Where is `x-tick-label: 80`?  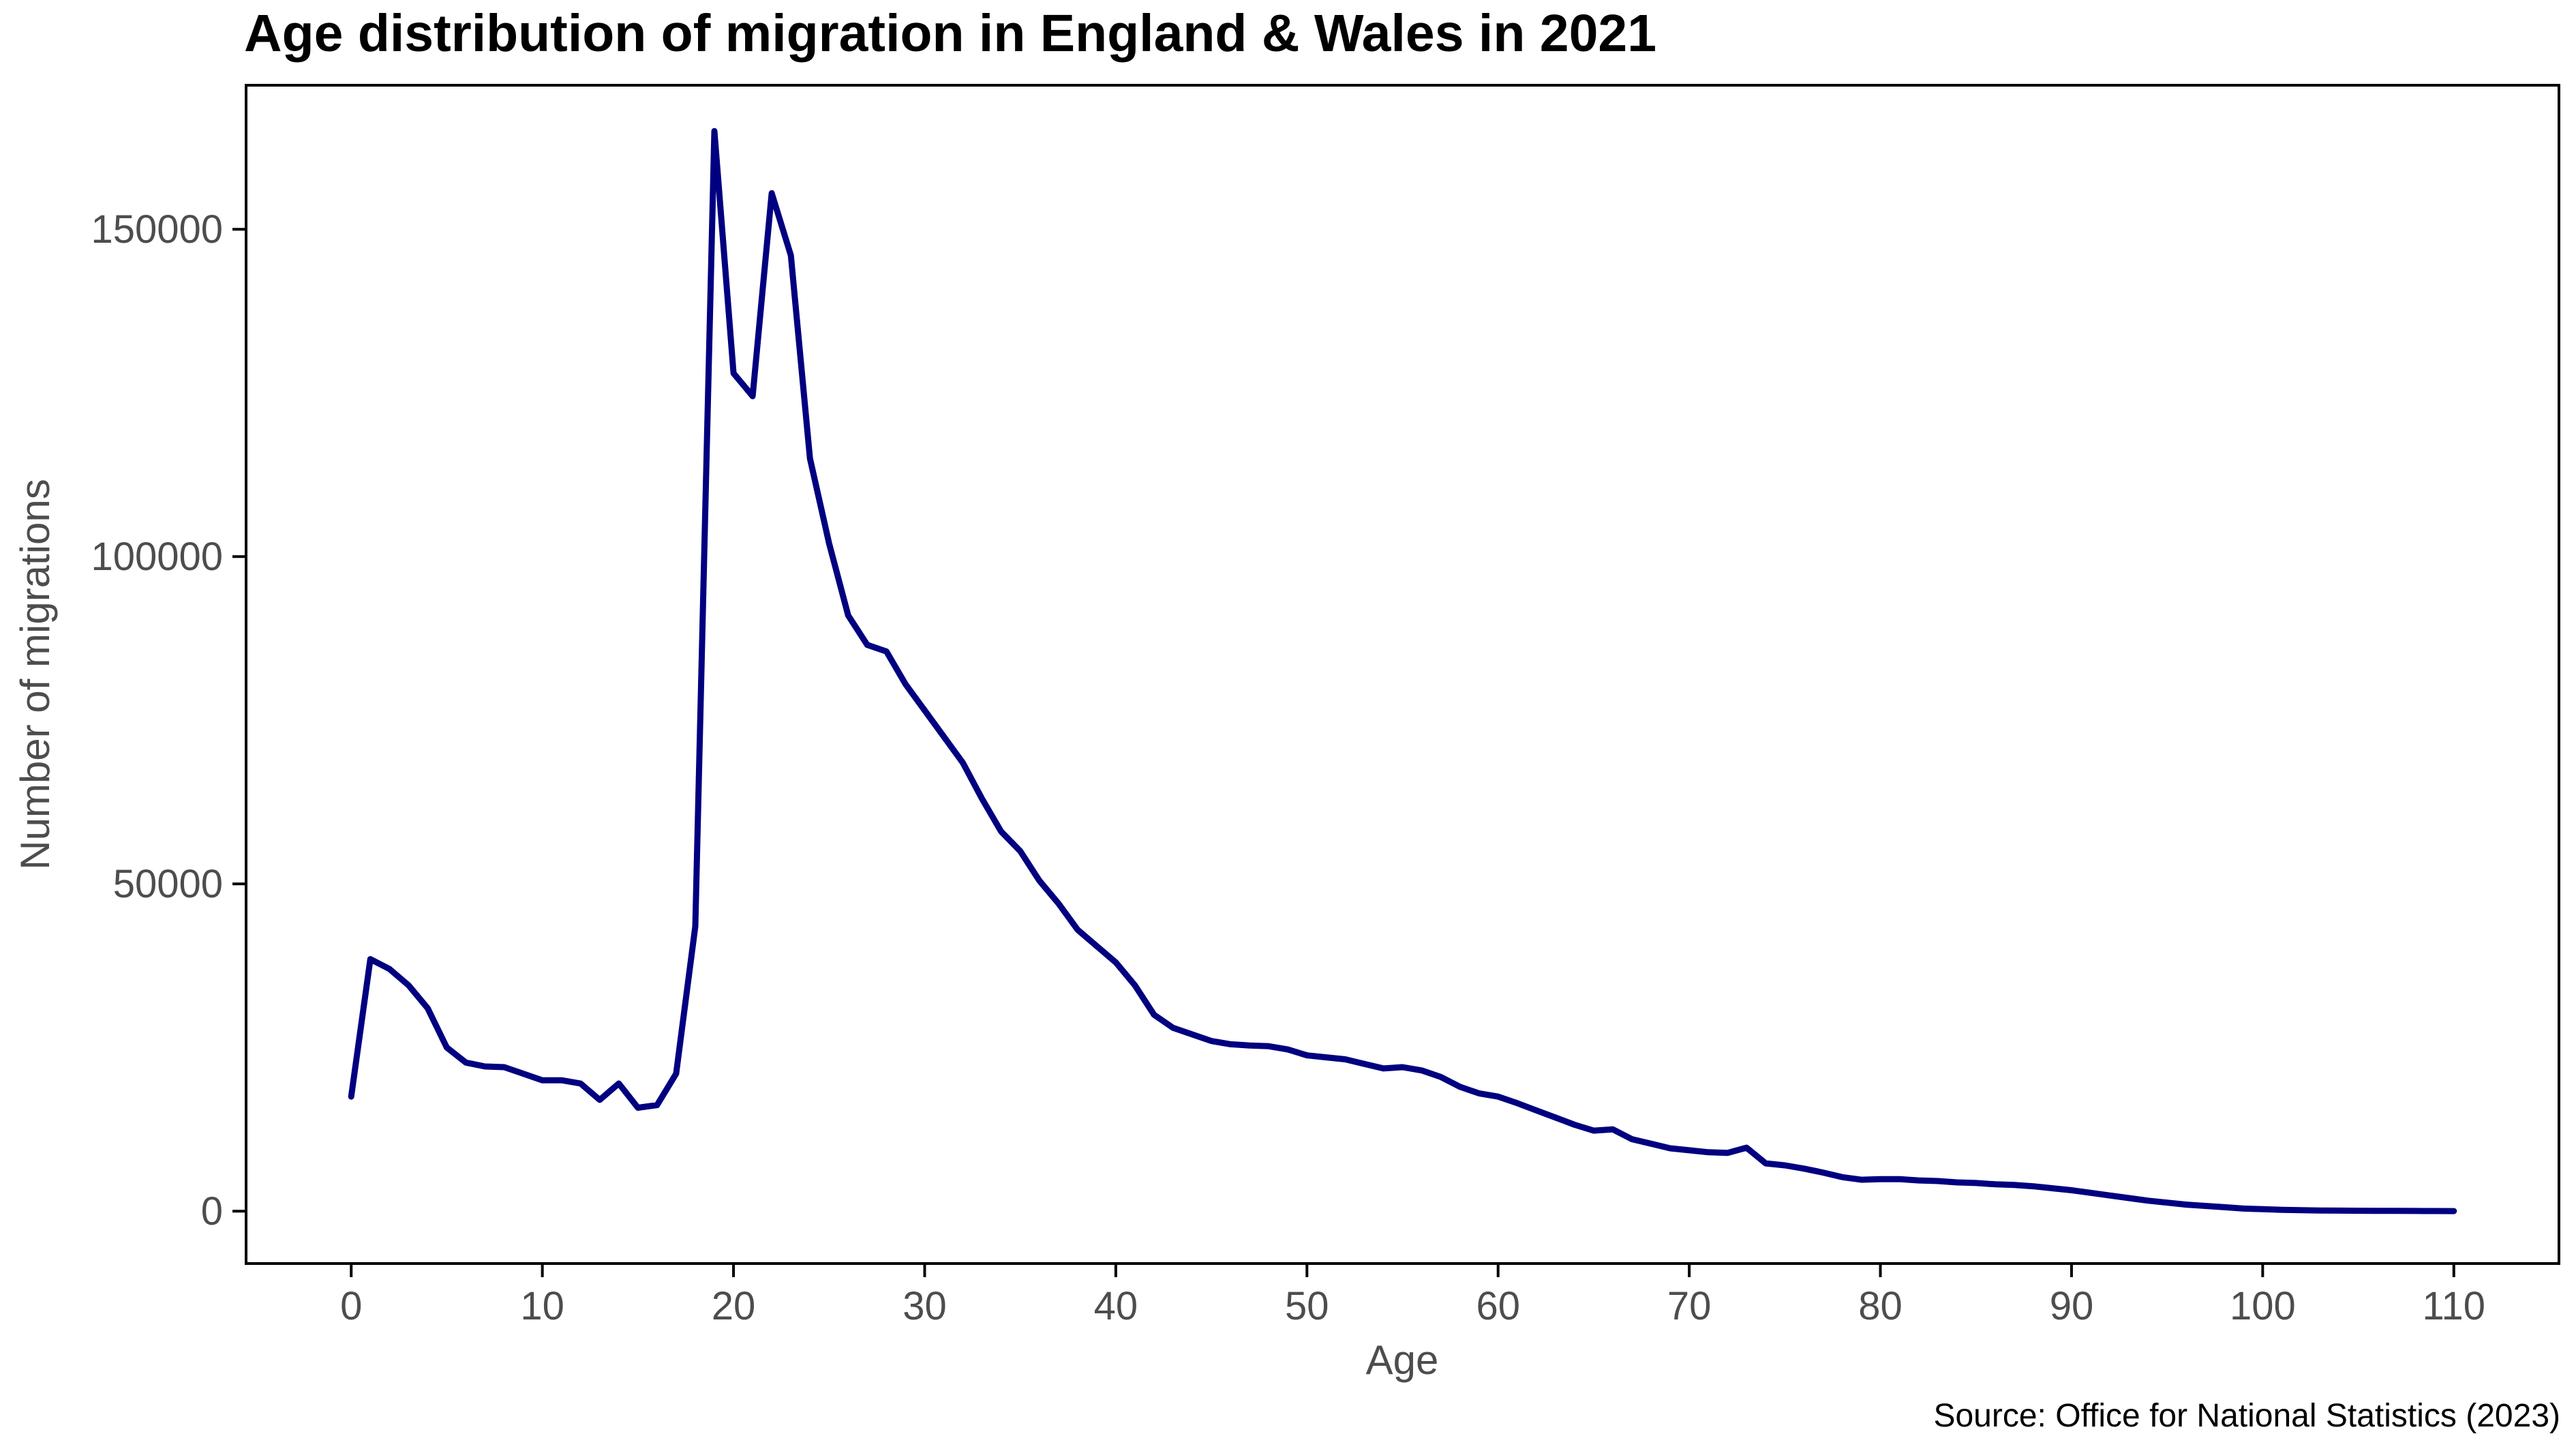
x-tick-label: 80 is located at coordinates (1881, 1306).